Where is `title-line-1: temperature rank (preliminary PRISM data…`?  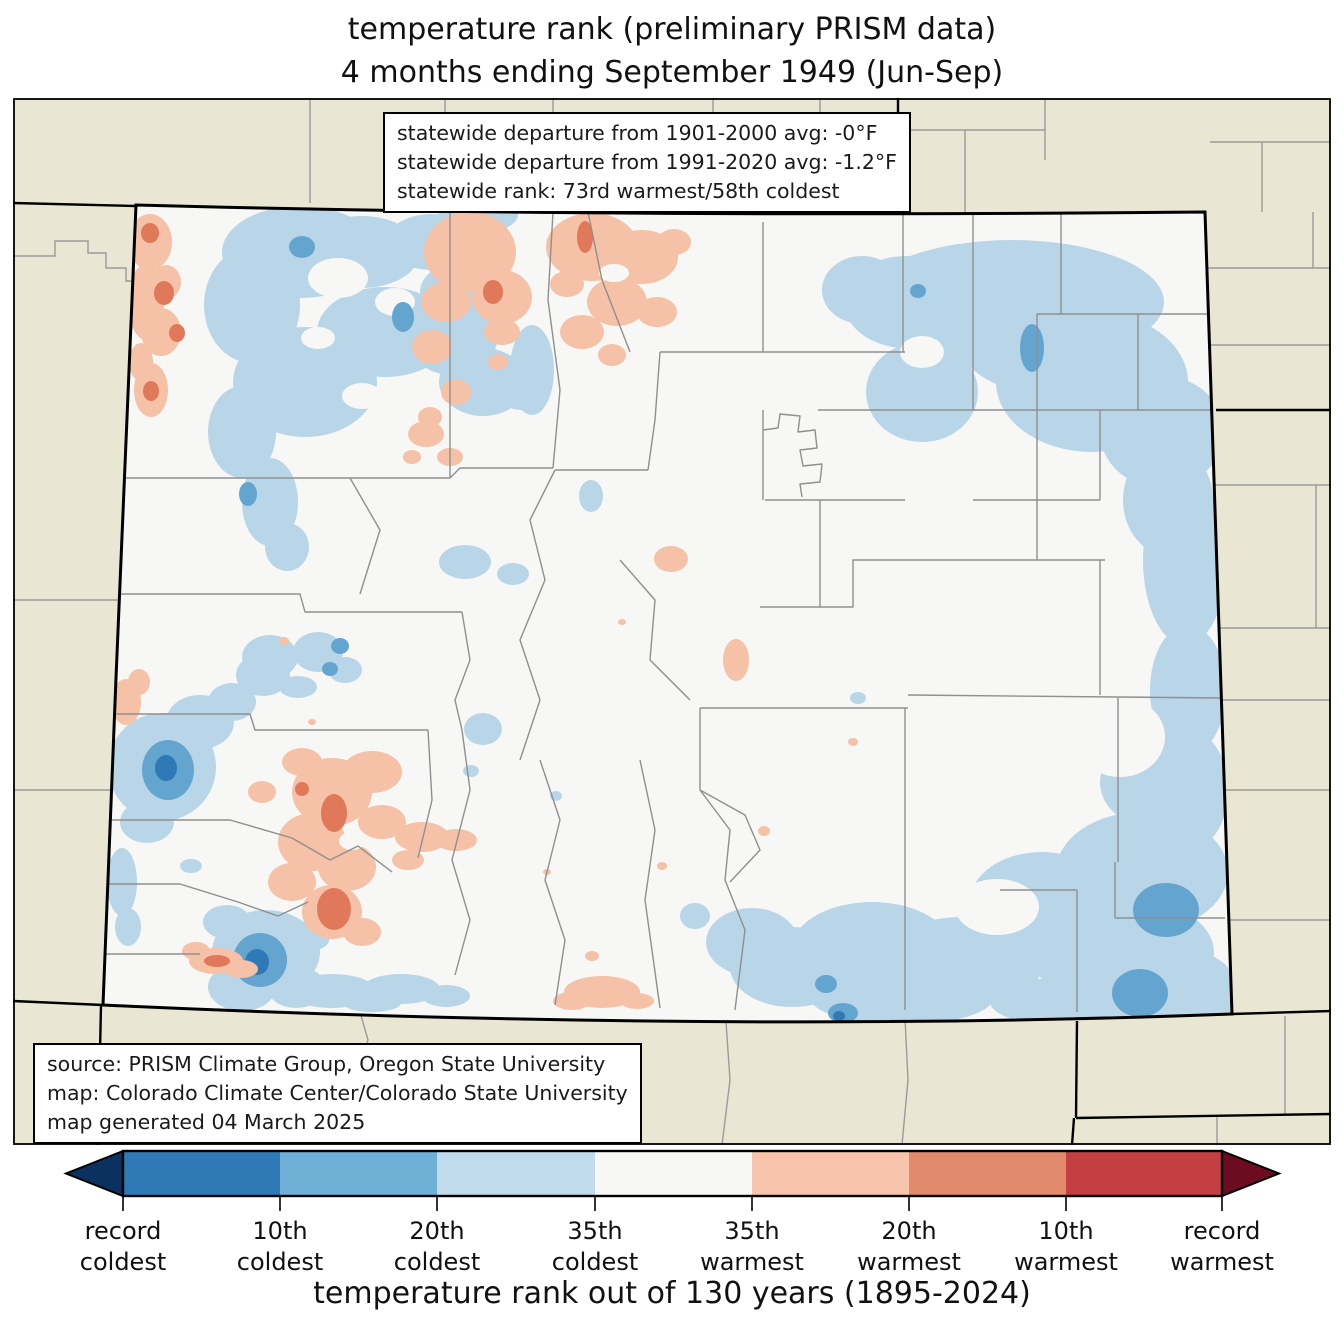 title-line-1: temperature rank (preliminary PRISM data… is located at coordinates (672, 29).